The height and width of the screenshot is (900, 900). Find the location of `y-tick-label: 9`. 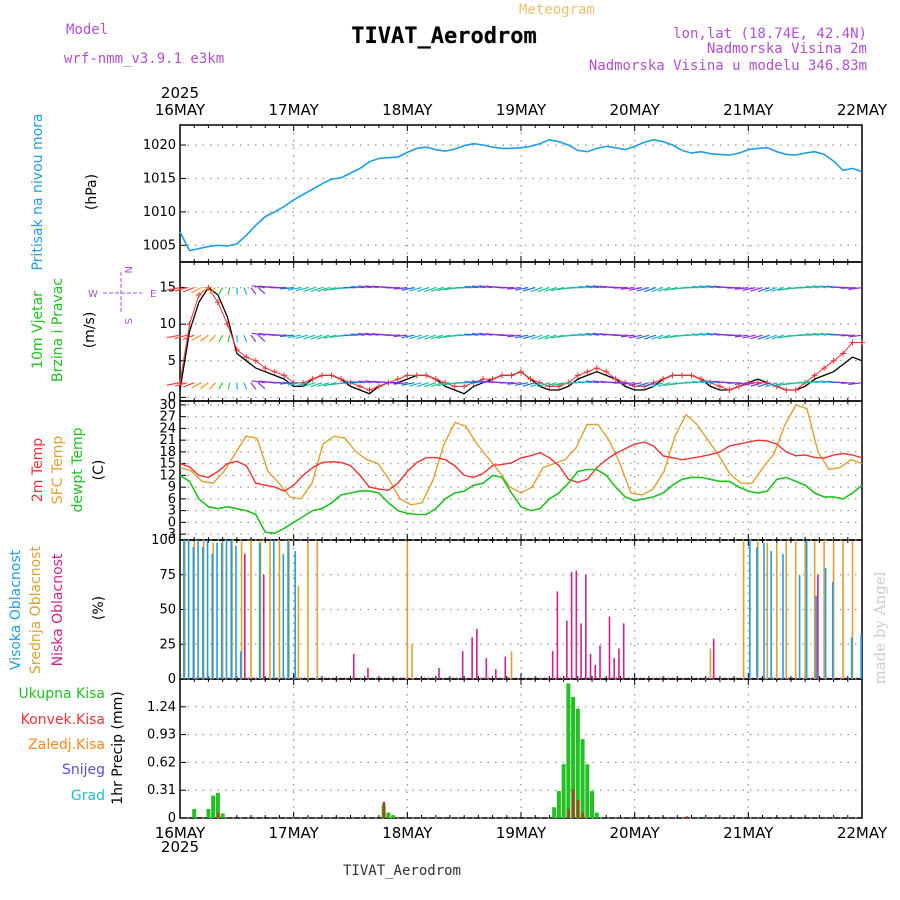

y-tick-label: 9 is located at coordinates (172, 487).